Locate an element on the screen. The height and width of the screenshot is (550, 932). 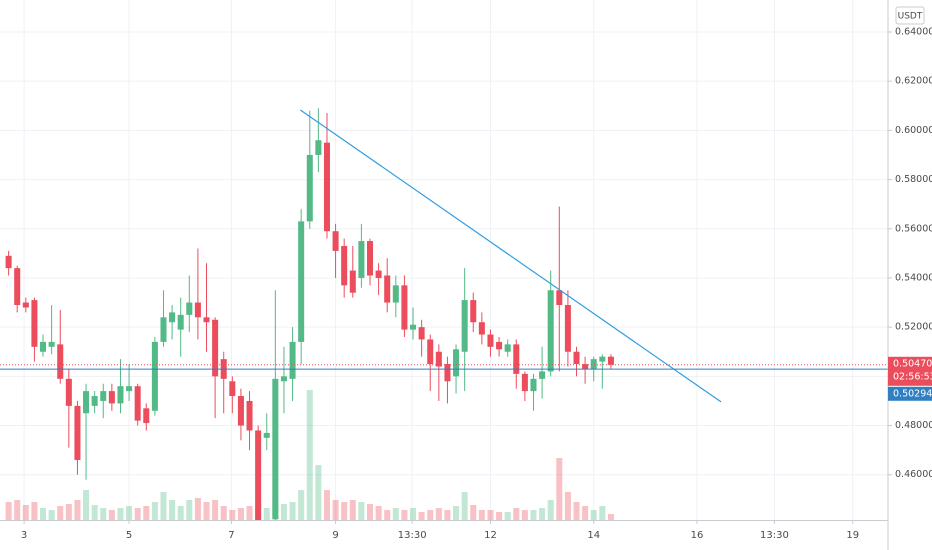
x-tick-label: 14 is located at coordinates (593, 535).